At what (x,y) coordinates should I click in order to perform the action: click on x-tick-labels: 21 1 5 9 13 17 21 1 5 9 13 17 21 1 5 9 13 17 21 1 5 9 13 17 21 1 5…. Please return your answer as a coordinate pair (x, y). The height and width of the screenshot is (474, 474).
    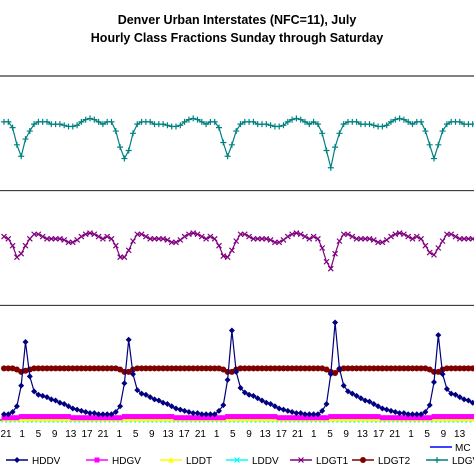
    Looking at the image, I should click on (232, 434).